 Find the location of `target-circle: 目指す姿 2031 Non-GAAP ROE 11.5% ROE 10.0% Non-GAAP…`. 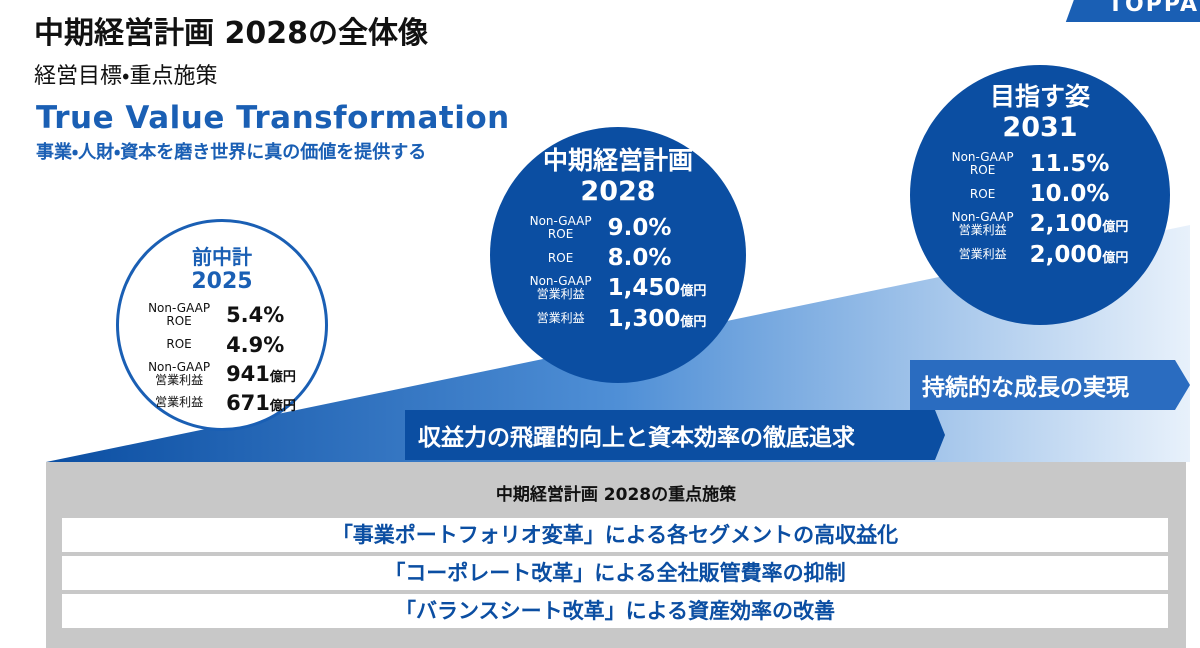

target-circle: 目指す姿 2031 Non-GAAP ROE 11.5% ROE 10.0% Non-GAAP… is located at coordinates (1040, 195).